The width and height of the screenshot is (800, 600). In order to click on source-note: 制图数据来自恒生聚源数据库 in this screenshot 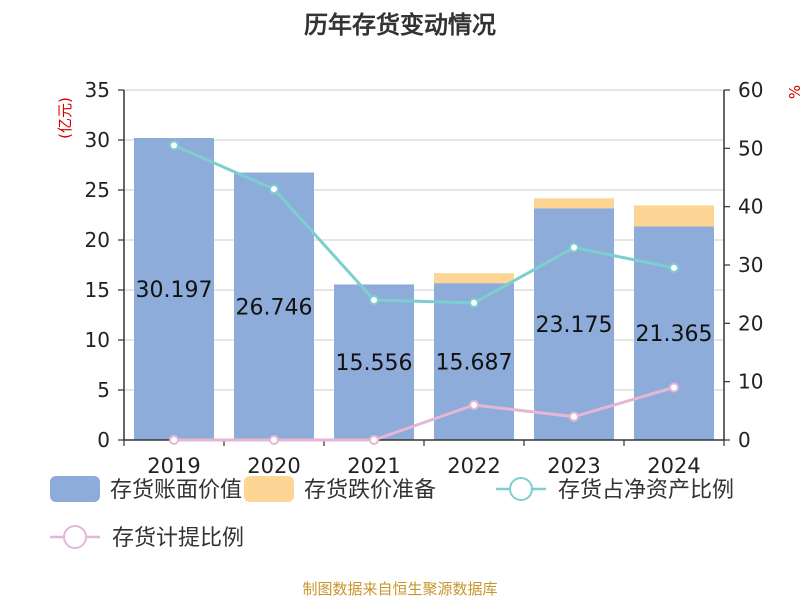, I will do `click(399, 589)`.